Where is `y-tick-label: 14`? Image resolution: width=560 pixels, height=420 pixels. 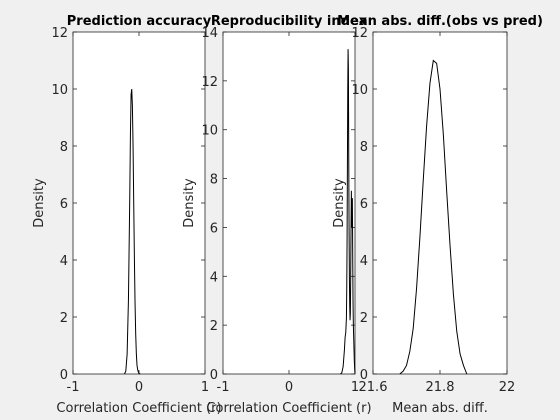
y-tick-label: 14 is located at coordinates (209, 33).